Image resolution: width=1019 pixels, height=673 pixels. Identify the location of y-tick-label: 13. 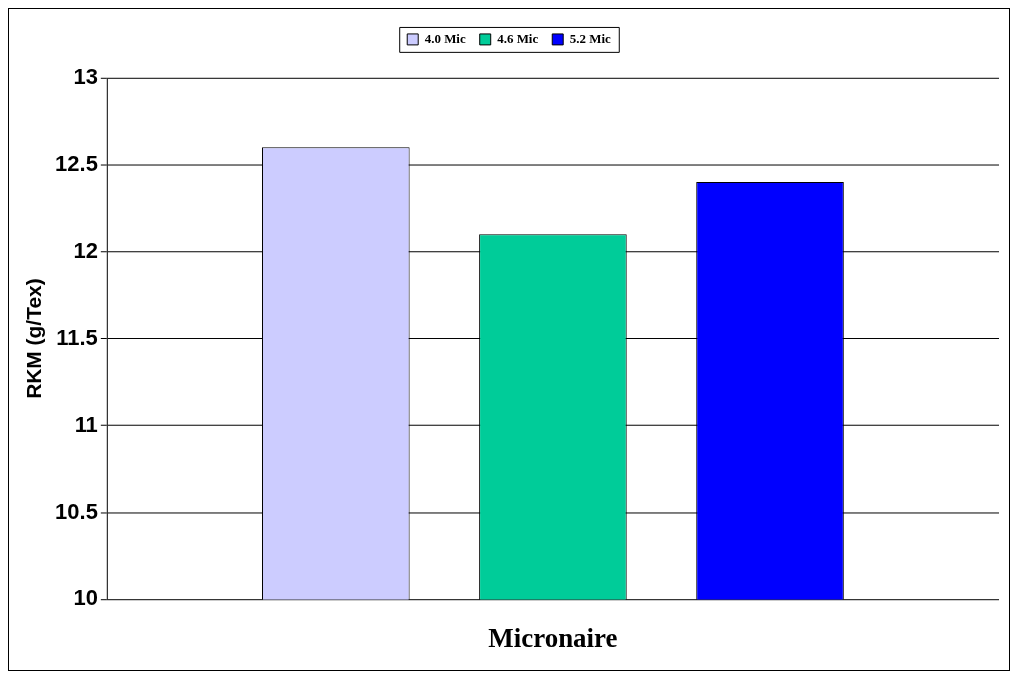
(85, 76).